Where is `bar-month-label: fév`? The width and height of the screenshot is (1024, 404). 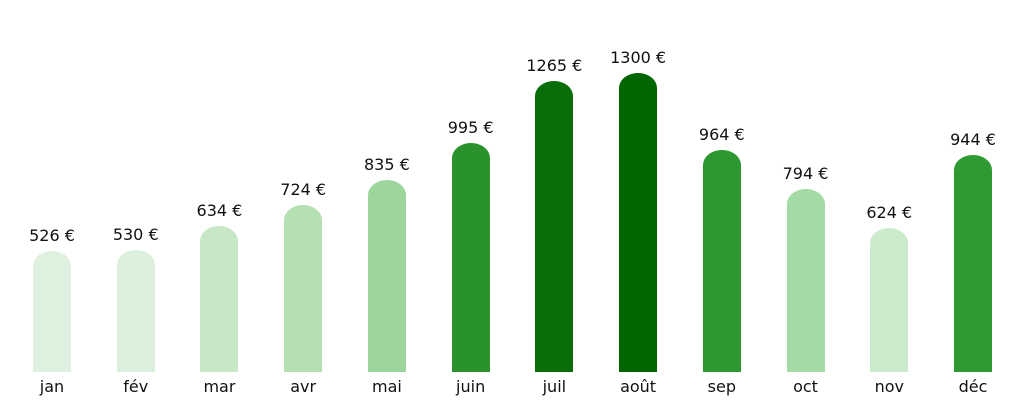 bar-month-label: fév is located at coordinates (136, 386).